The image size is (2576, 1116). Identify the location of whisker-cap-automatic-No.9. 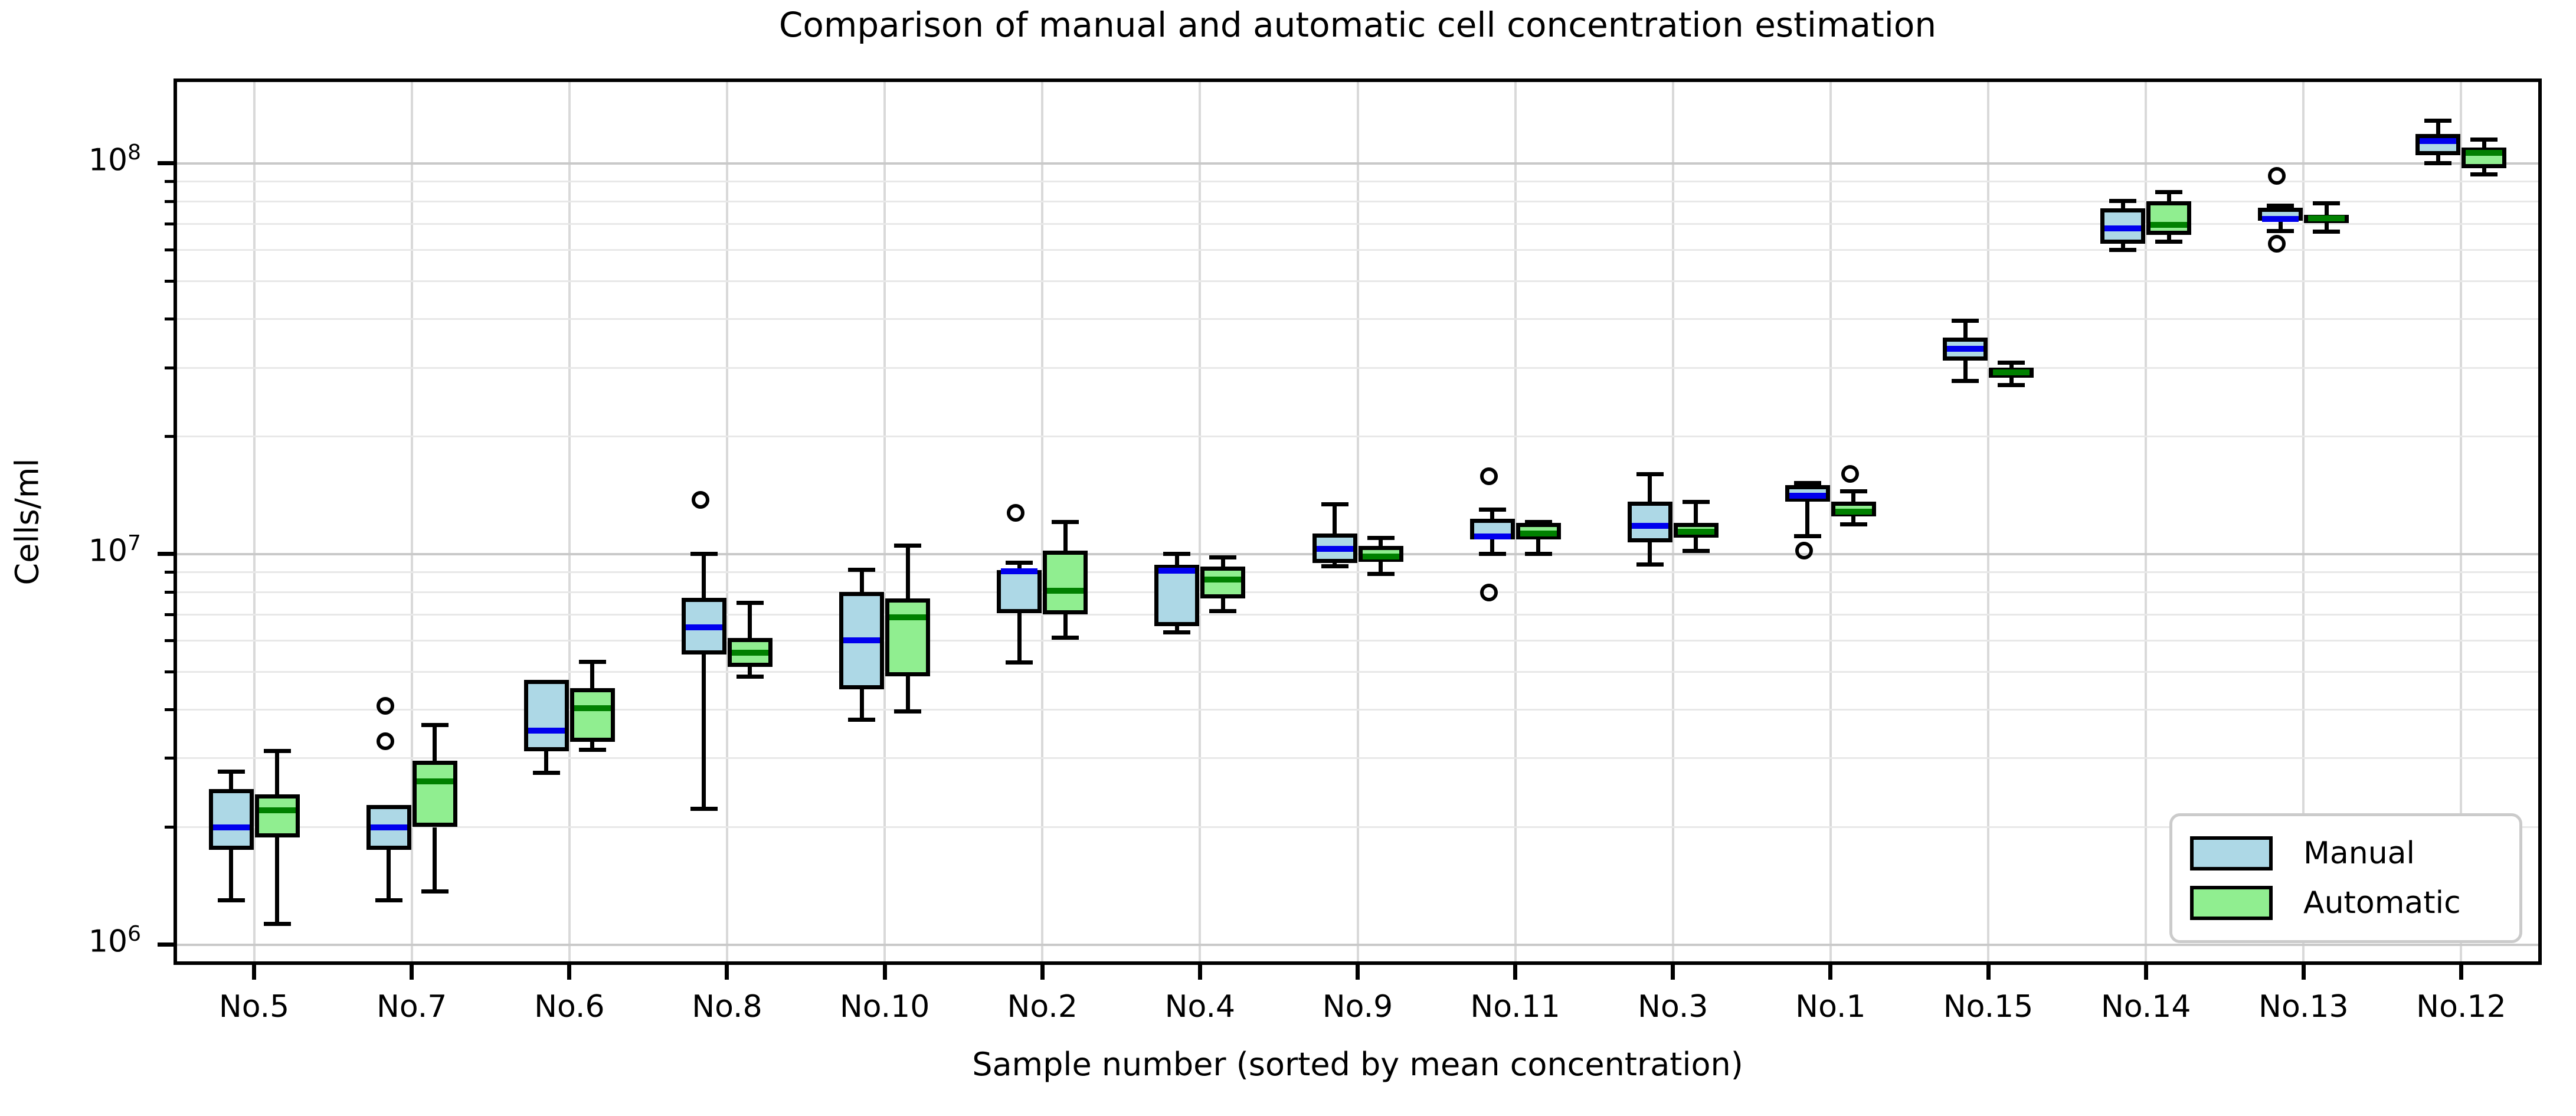
(1381, 537).